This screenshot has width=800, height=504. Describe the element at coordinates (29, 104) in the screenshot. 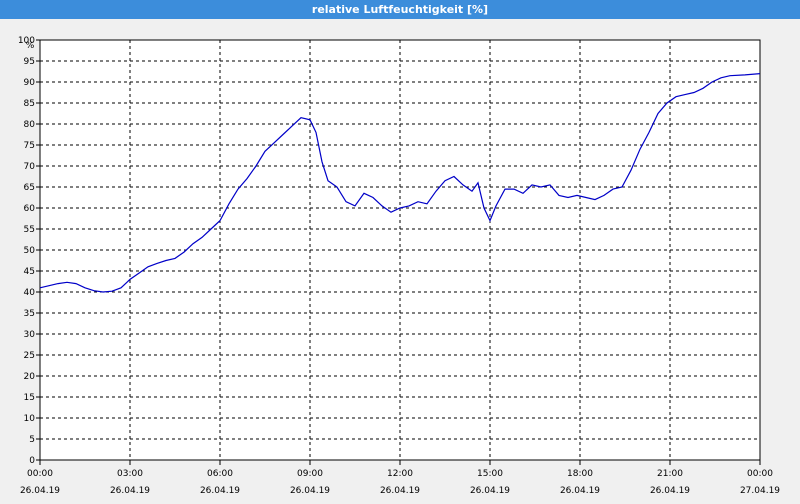

I see `y-tick-label: 85` at that location.